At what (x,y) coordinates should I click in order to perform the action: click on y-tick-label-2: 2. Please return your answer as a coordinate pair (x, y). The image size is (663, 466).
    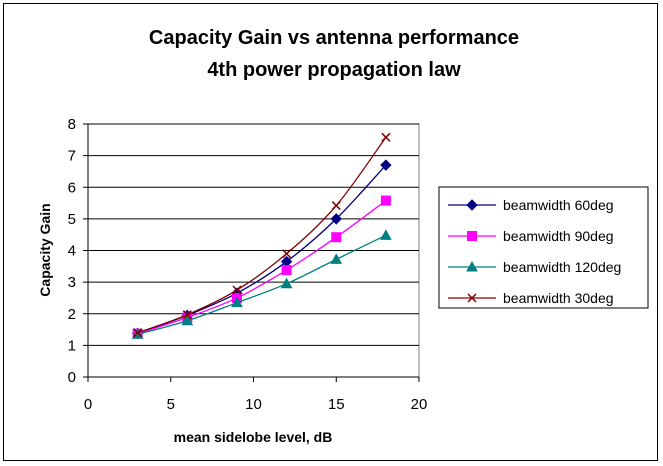
    Looking at the image, I should click on (72, 314).